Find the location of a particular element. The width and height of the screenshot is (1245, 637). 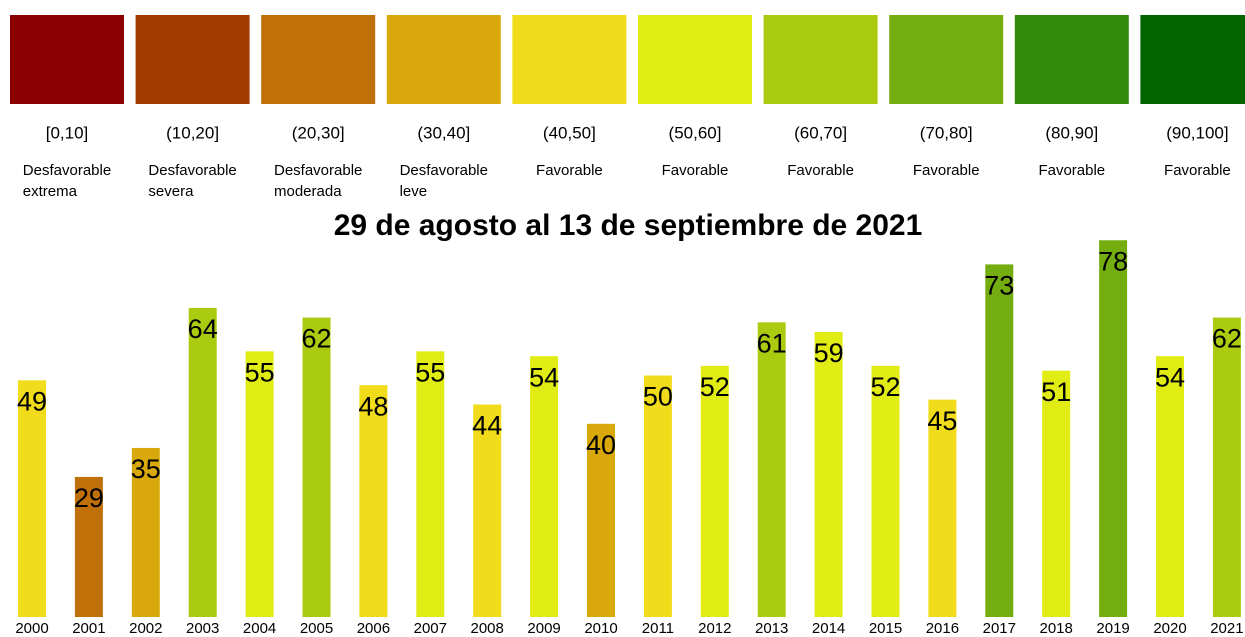

value-label: 35 is located at coordinates (146, 469).